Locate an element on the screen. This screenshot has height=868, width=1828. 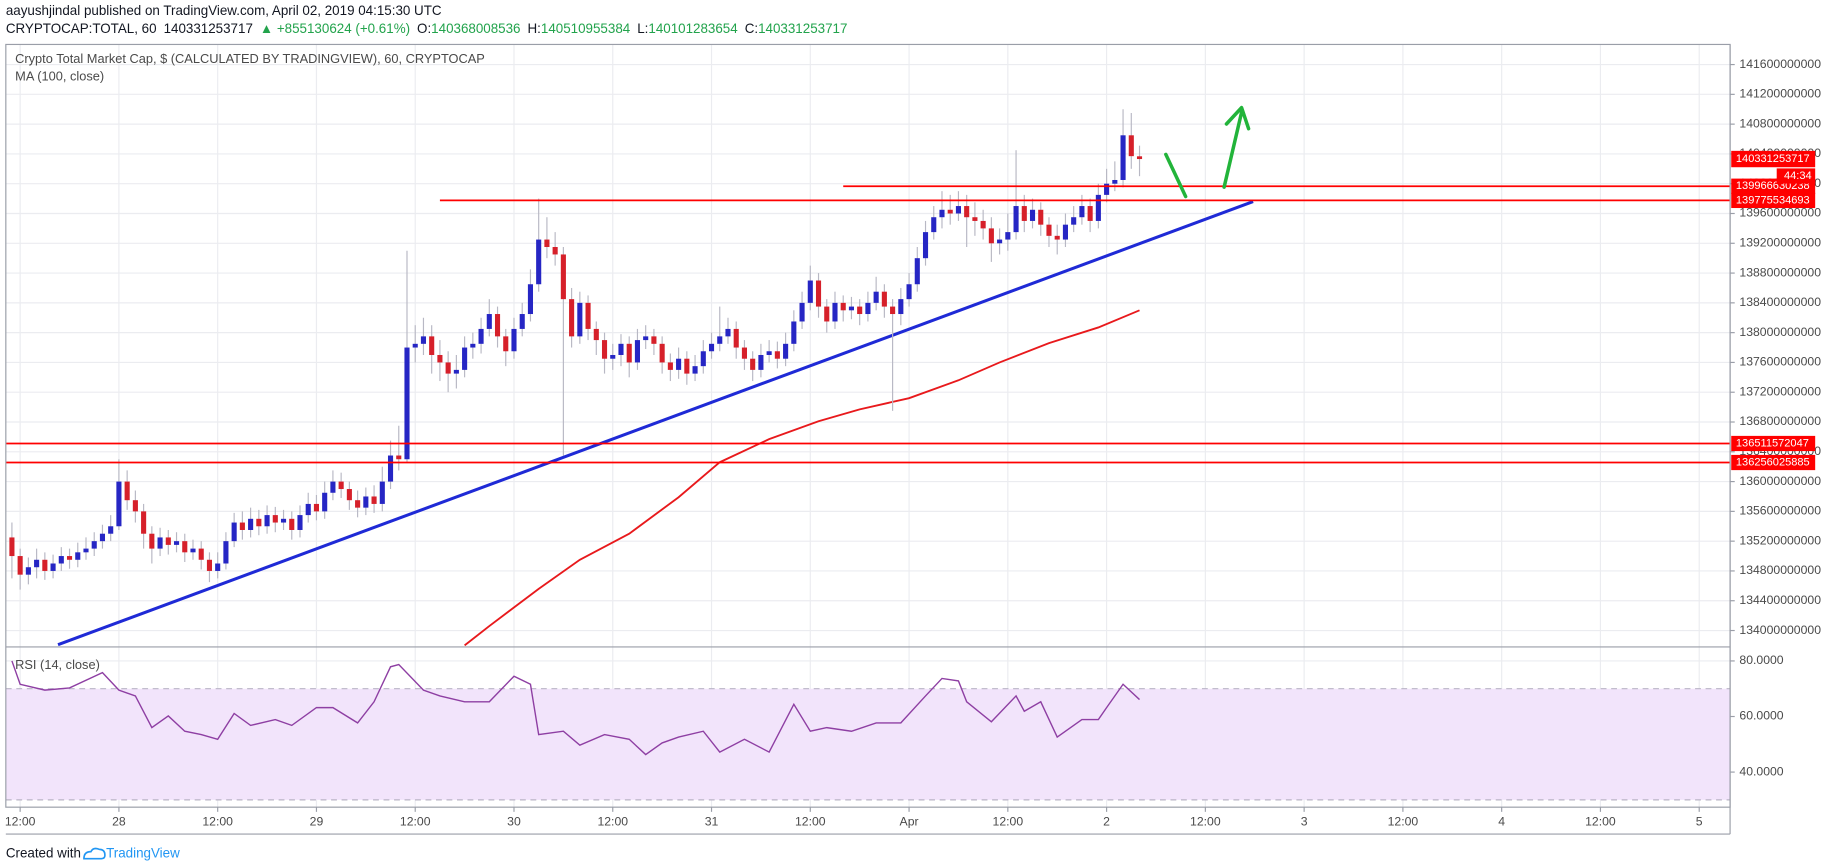
annotation-stroke is located at coordinates (1176, 175).